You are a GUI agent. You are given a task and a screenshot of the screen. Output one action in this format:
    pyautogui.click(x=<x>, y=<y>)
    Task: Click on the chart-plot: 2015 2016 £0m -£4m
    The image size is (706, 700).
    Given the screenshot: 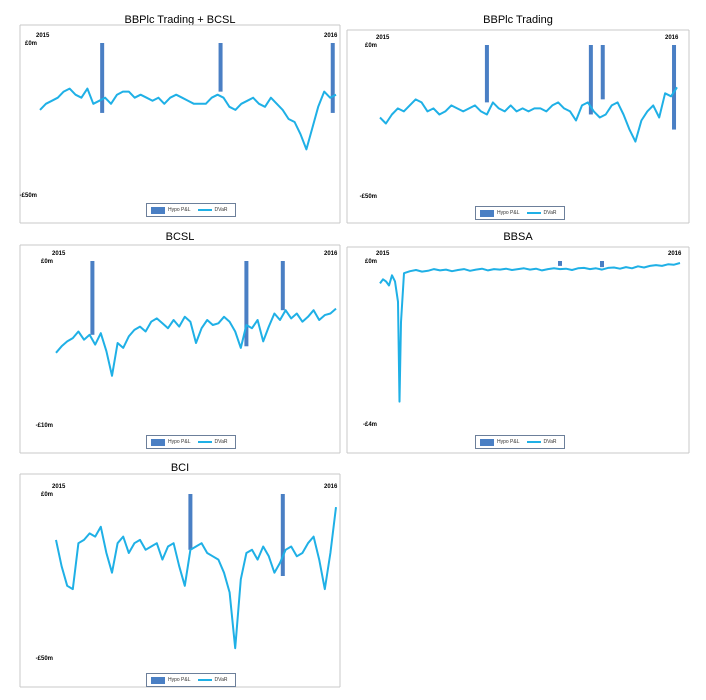 What is the action you would take?
    pyautogui.click(x=518, y=350)
    